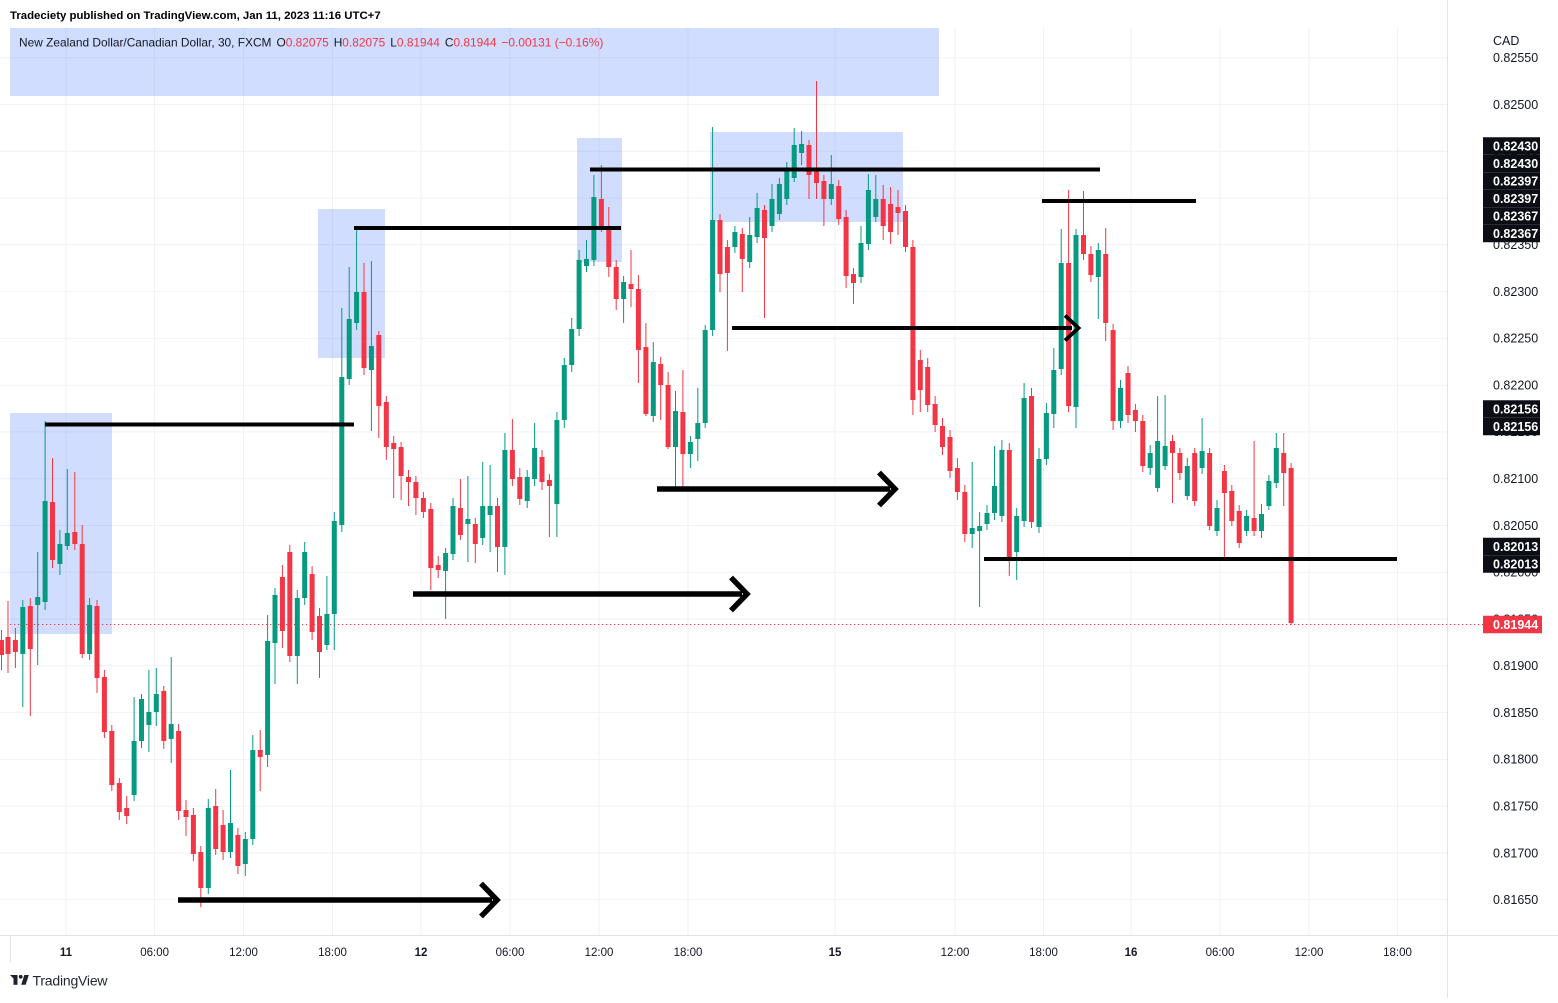 The image size is (1558, 1003). Describe the element at coordinates (1515, 760) in the screenshot. I see `svg-text: 0.81800` at that location.